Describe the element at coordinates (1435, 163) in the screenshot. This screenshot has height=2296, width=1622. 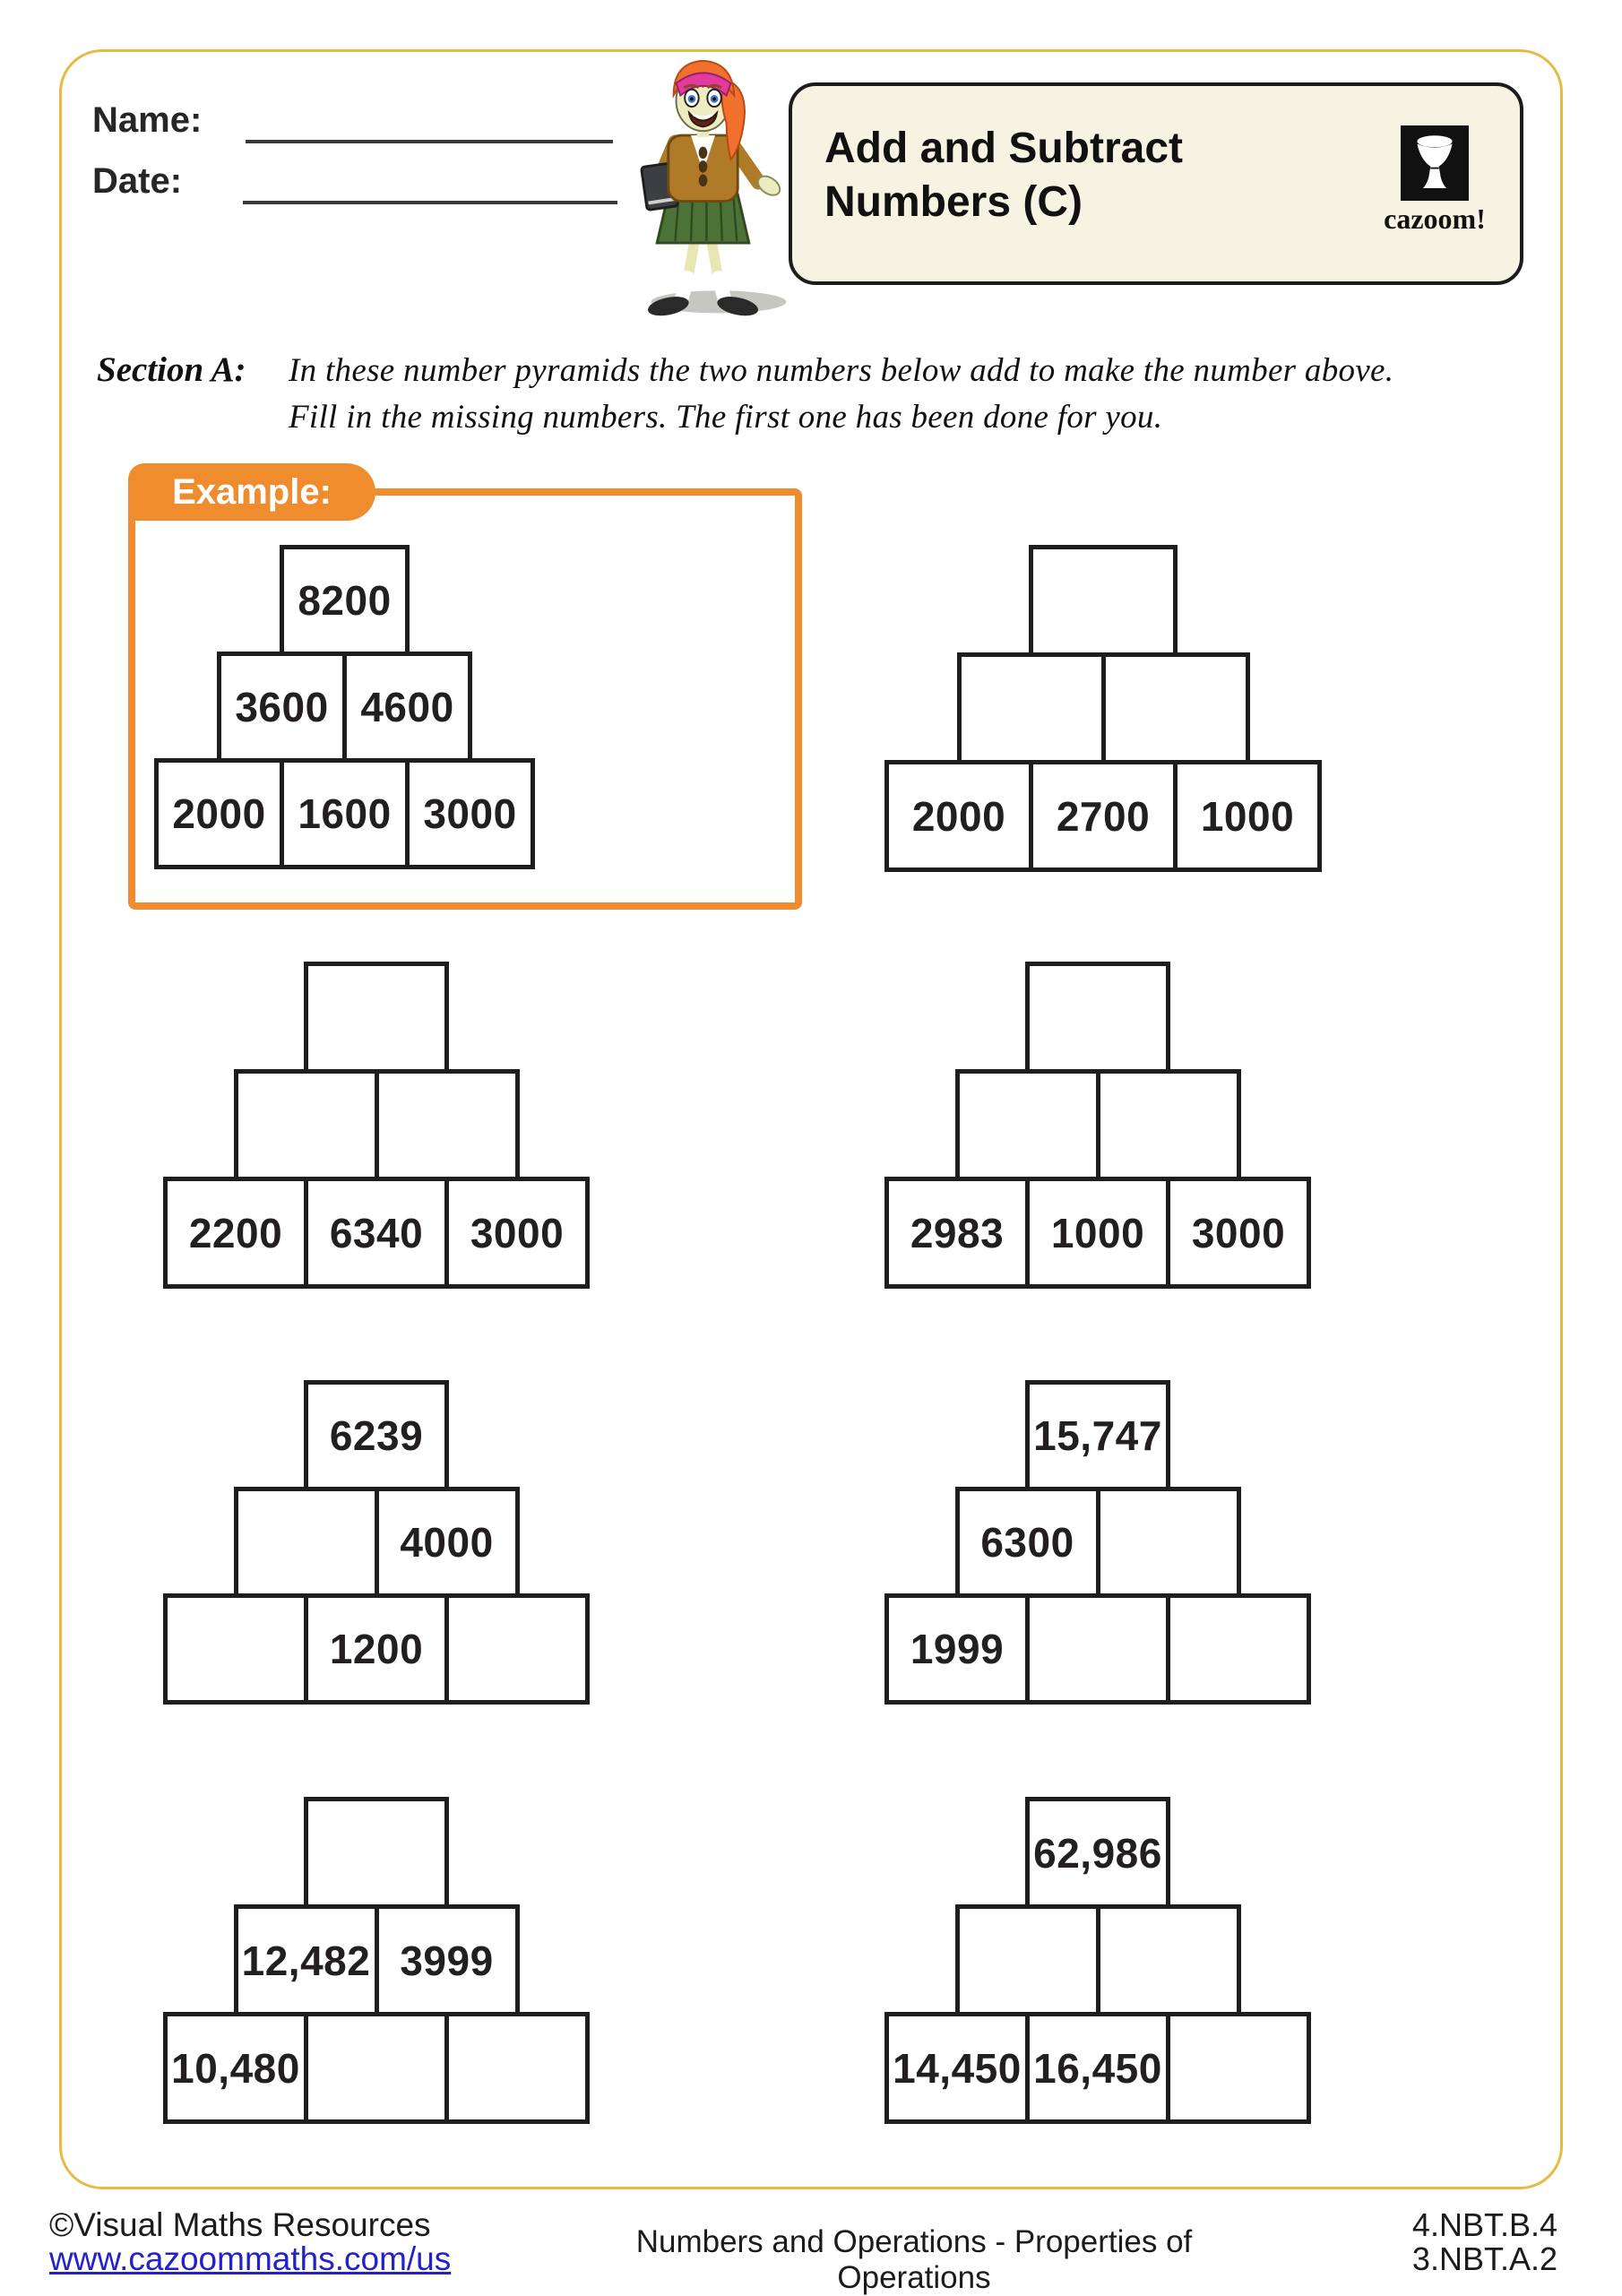
I see `drum-icon` at that location.